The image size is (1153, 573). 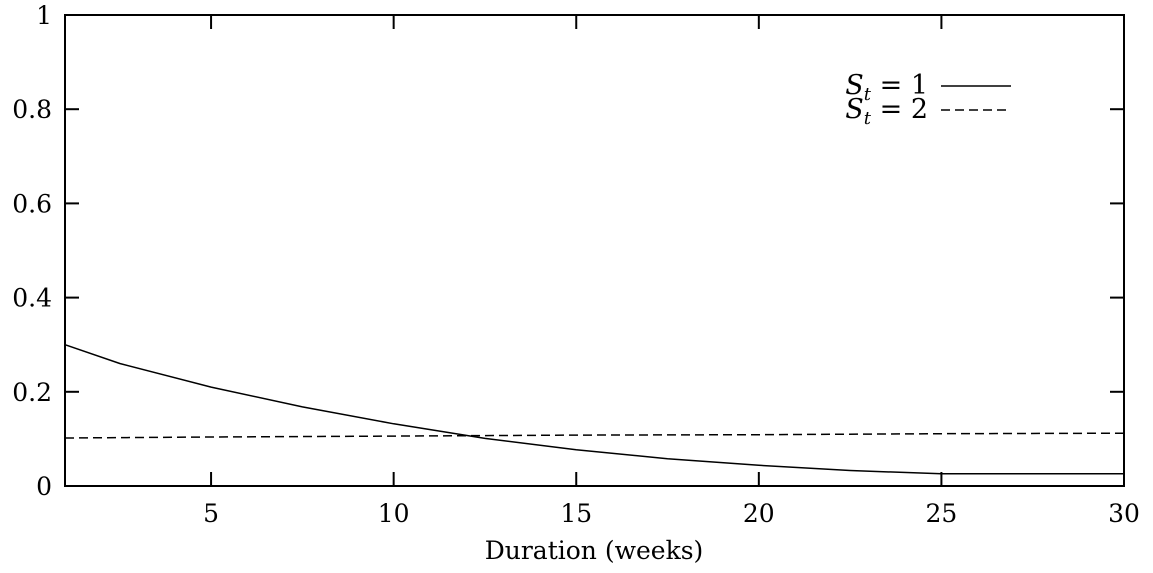 What do you see at coordinates (594, 550) in the screenshot?
I see `x-axis-title: Duration (weeks)` at bounding box center [594, 550].